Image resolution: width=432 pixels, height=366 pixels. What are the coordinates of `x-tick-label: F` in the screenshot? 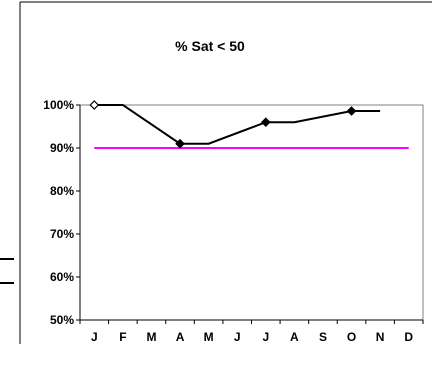 It's located at (122, 337).